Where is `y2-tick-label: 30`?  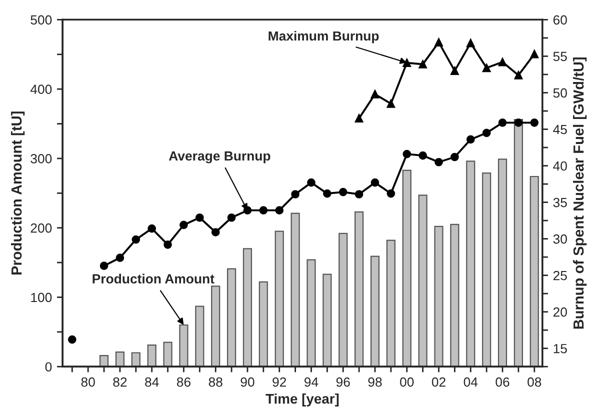 y2-tick-label: 30 is located at coordinates (560, 239).